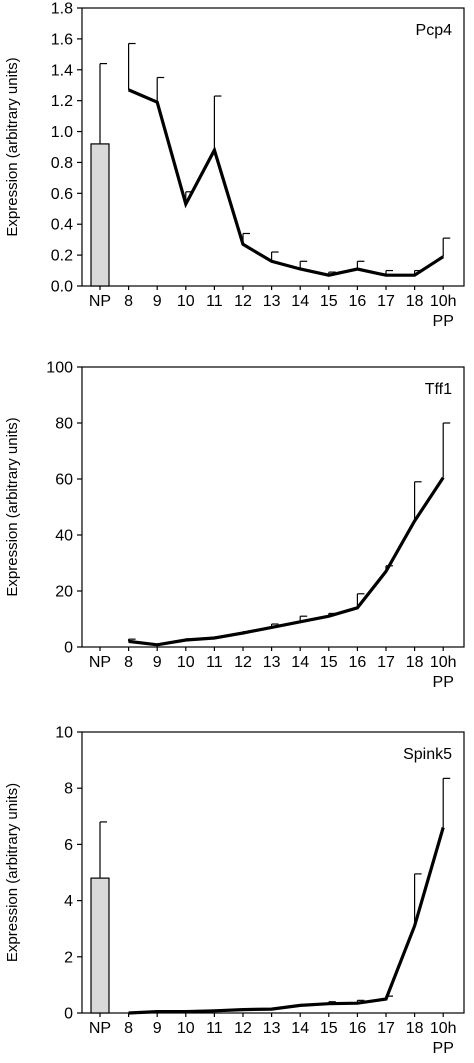 This screenshot has height=1063, width=474. What do you see at coordinates (64, 480) in the screenshot?
I see `y-tick-label: 60` at bounding box center [64, 480].